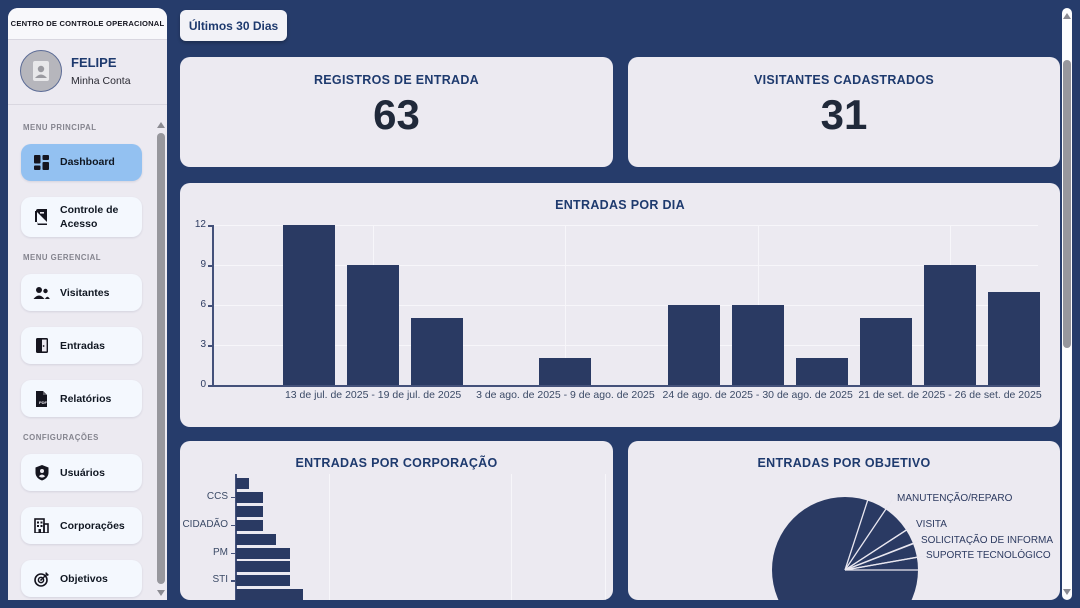 The width and height of the screenshot is (1080, 608). I want to click on user-name: FELIPE, so click(94, 62).